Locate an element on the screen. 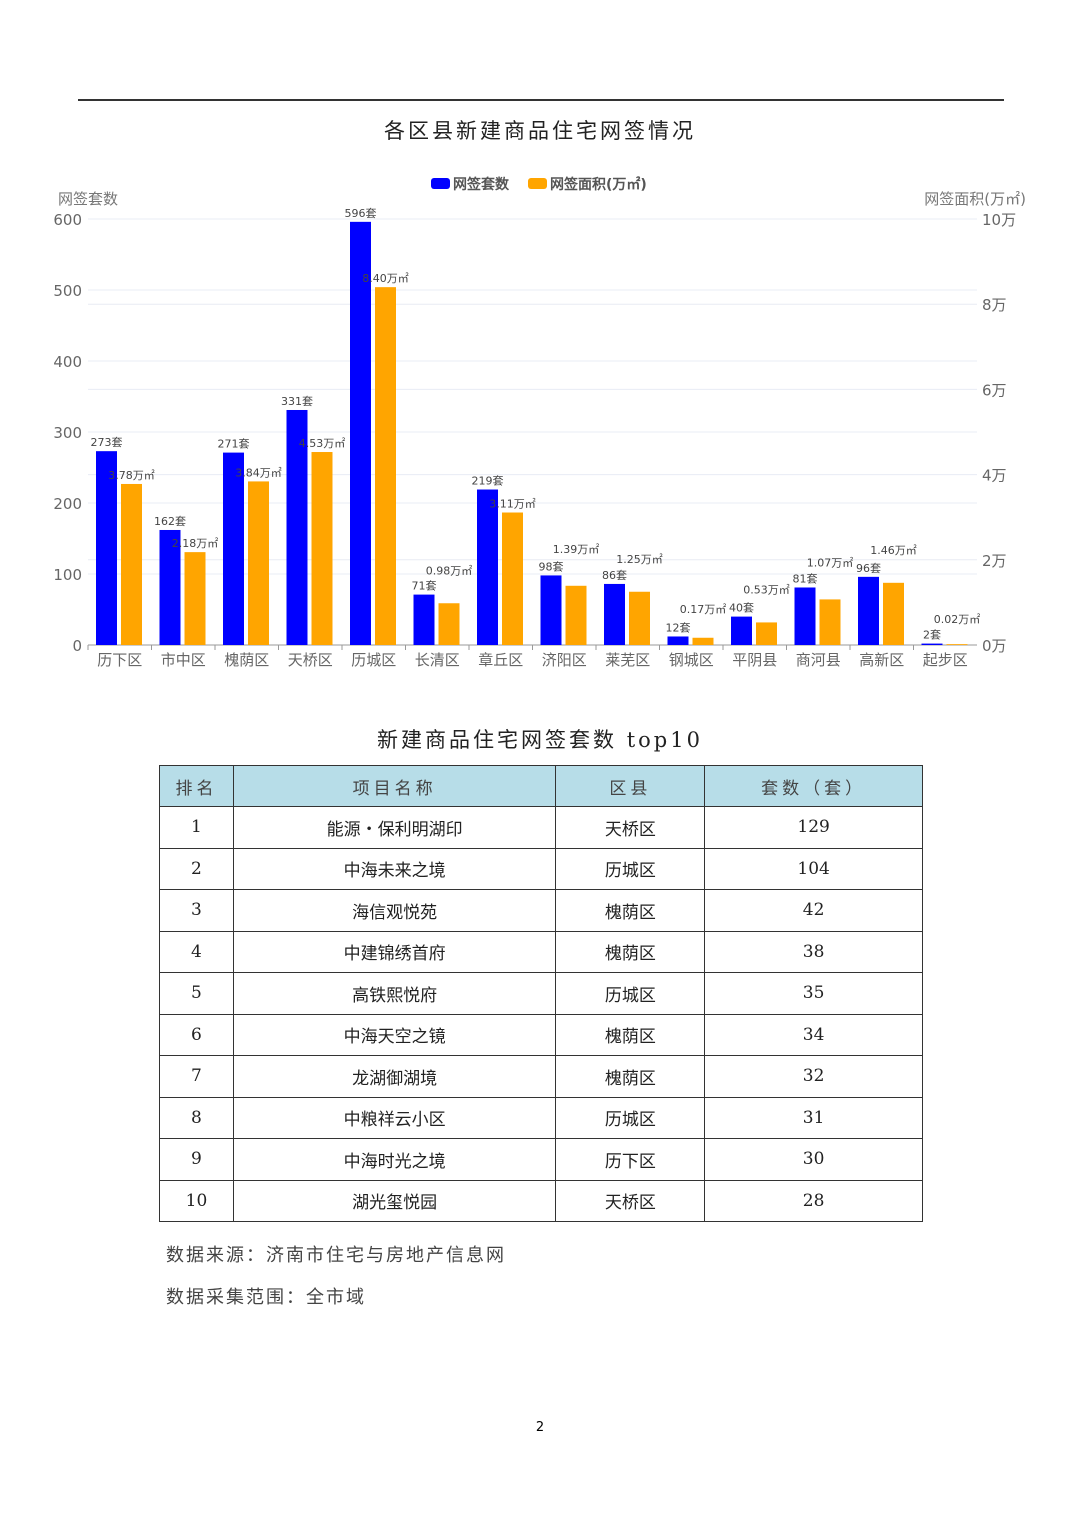 The height and width of the screenshot is (1527, 1080). cell-units: 34 is located at coordinates (813, 1034).